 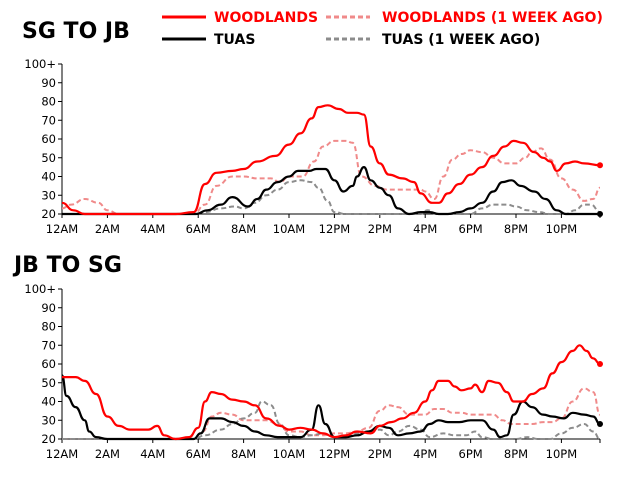 What do you see at coordinates (461, 40) in the screenshot?
I see `legend-label: TUAS (1 WEEK AGO)` at bounding box center [461, 40].